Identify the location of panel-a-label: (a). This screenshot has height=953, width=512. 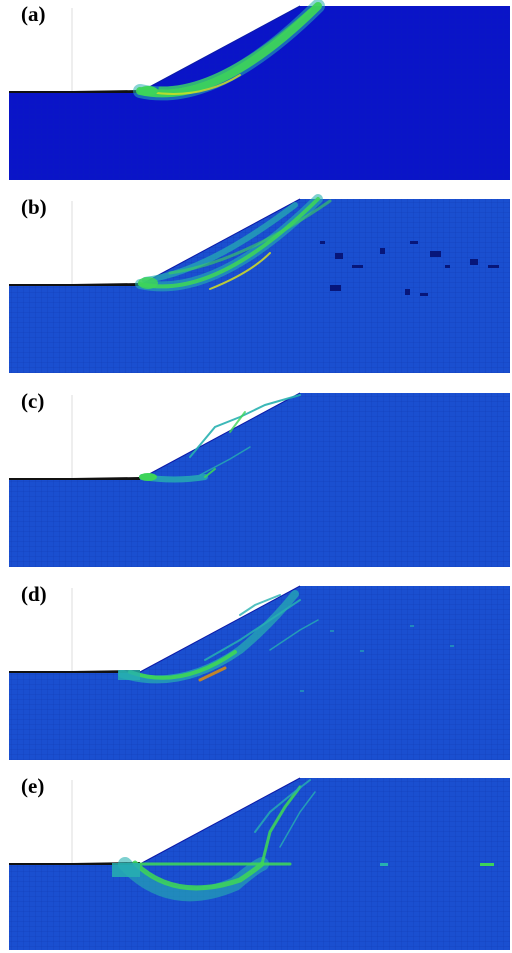
(33, 14).